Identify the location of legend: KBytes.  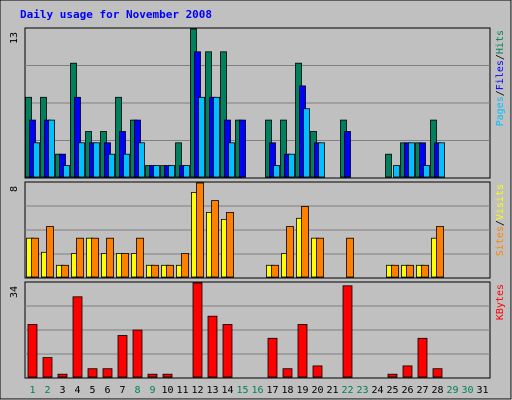
(500, 302).